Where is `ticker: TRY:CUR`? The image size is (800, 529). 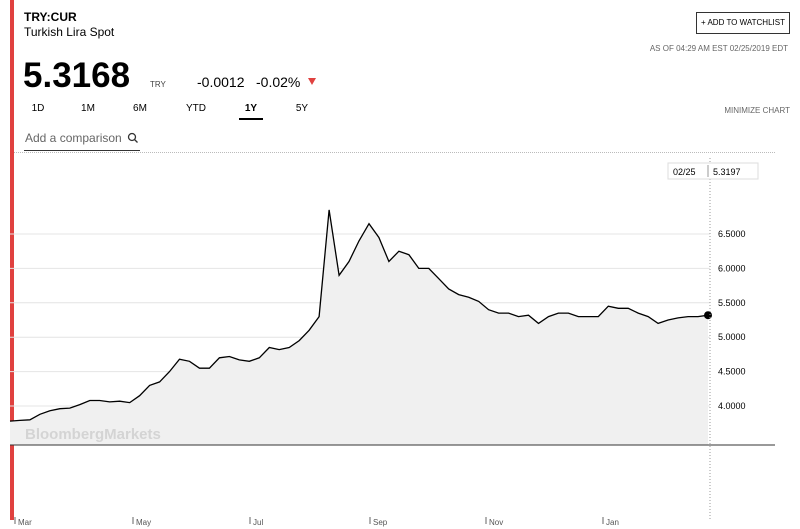 ticker: TRY:CUR is located at coordinates (50, 17).